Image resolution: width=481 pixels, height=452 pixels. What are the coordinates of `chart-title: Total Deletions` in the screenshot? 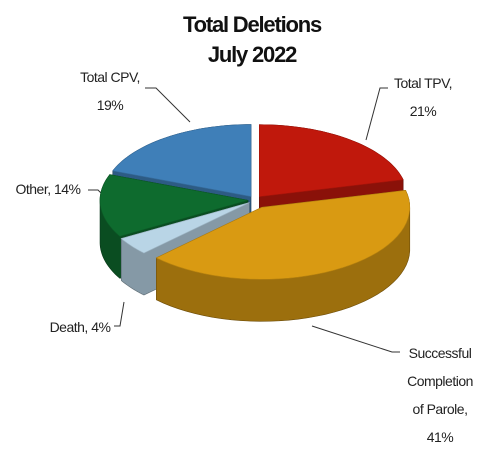 It's located at (252, 24).